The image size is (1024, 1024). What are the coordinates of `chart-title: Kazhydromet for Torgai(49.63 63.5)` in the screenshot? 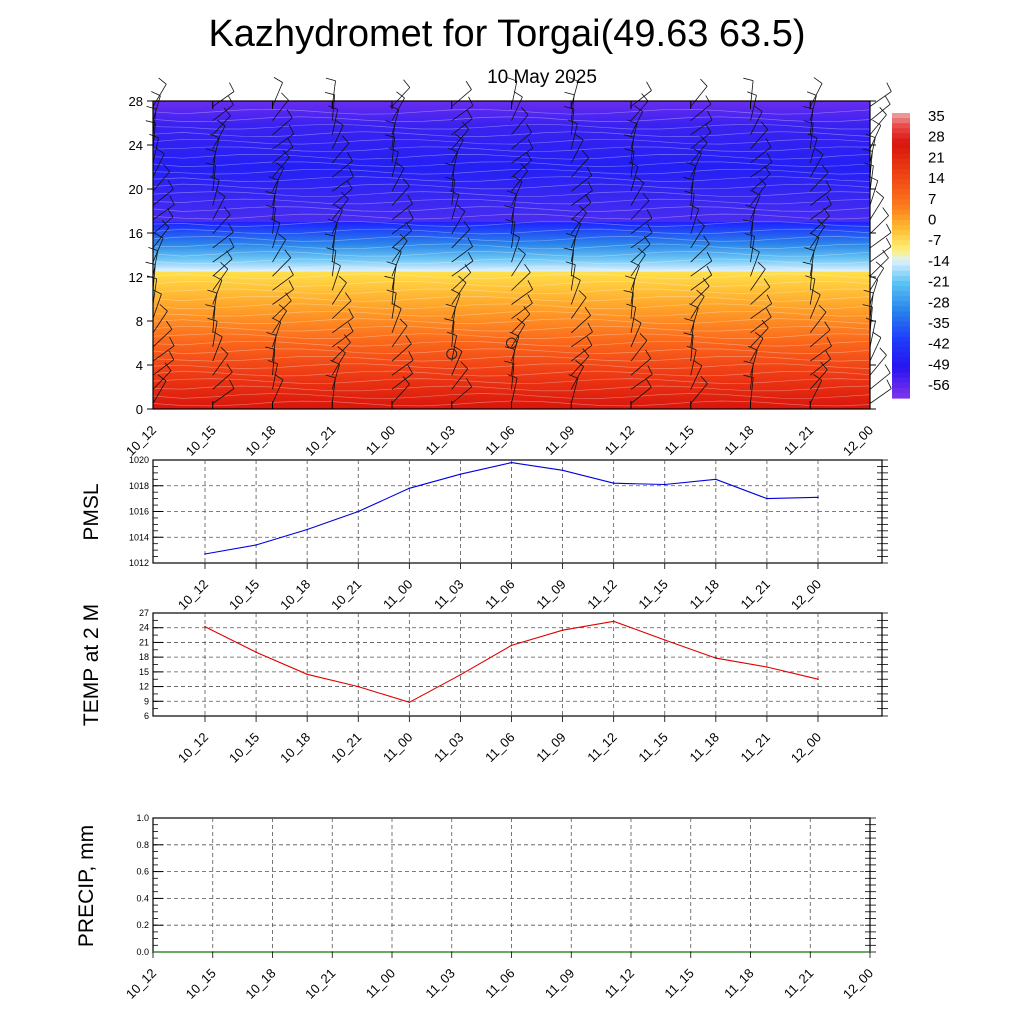 It's located at (506, 34).